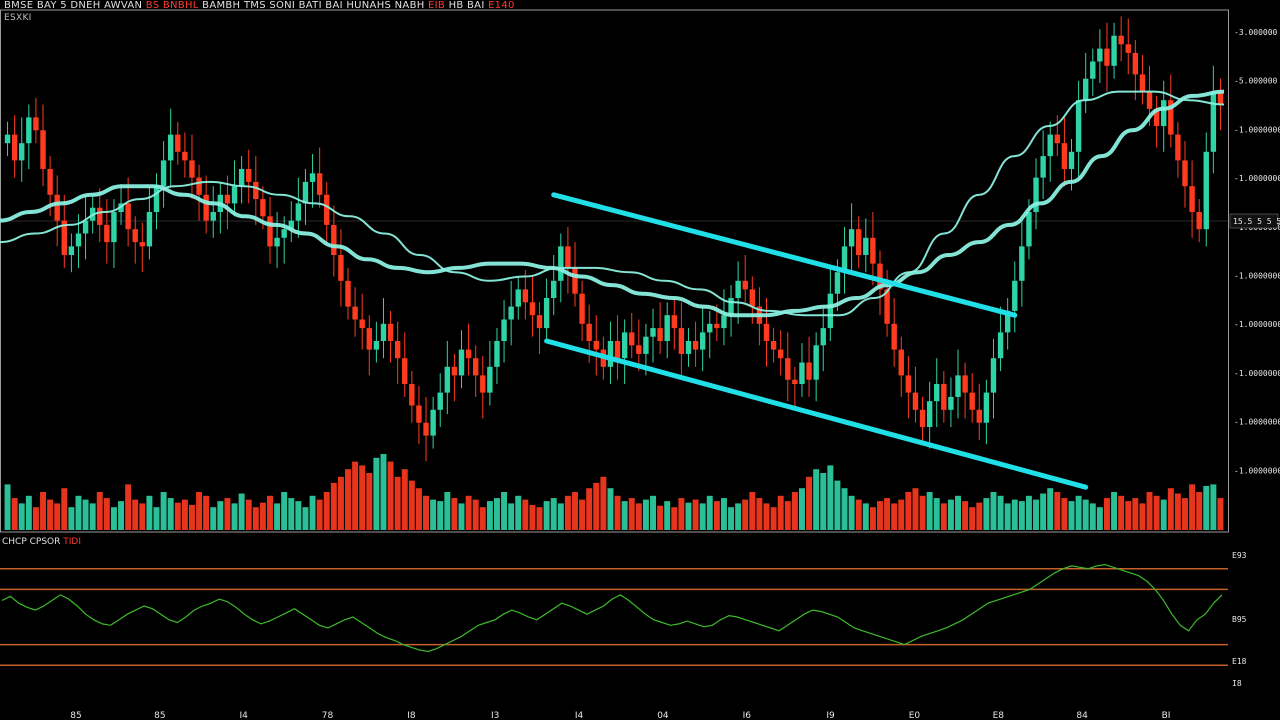 This screenshot has width=1280, height=720. Describe the element at coordinates (159, 715) in the screenshot. I see `time-tick-label: 85` at that location.